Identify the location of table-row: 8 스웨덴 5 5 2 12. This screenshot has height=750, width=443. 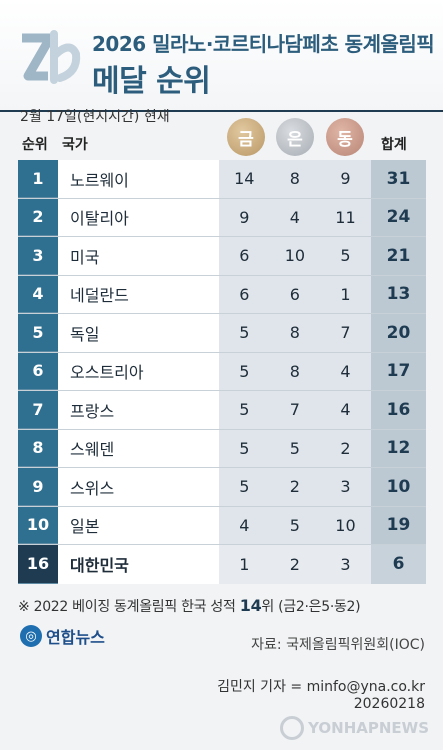
(222, 448).